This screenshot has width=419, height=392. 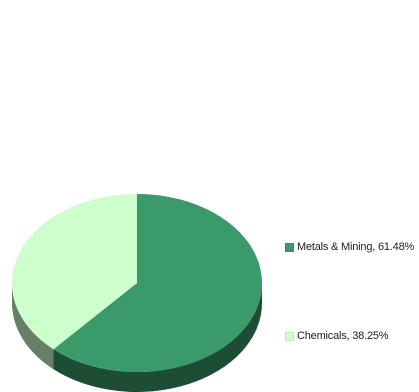 What do you see at coordinates (33, 326) in the screenshot?
I see `pie-slice-side-chemicals` at bounding box center [33, 326].